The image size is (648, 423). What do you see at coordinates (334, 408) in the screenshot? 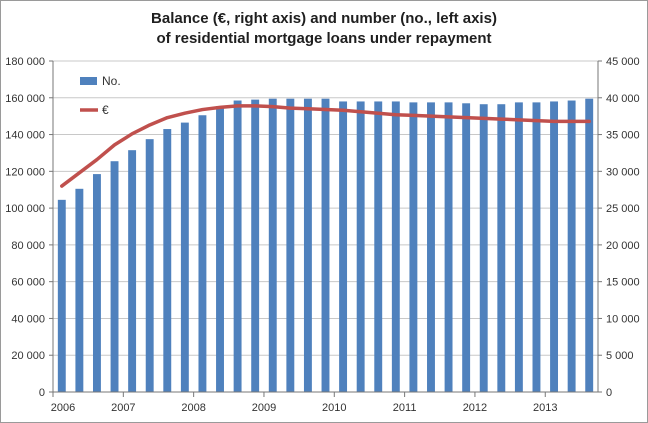
I see `x-tick-label: 2010` at bounding box center [334, 408].